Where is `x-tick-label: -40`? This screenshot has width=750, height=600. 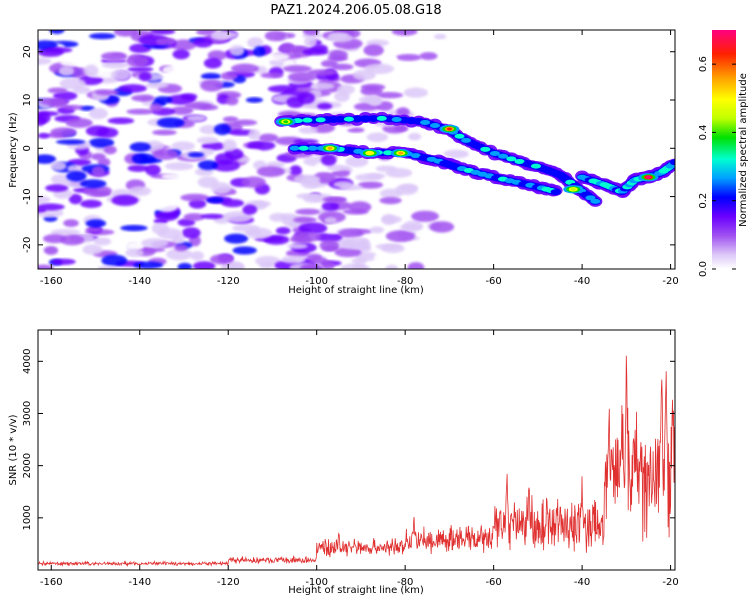 x-tick-label: -40 is located at coordinates (582, 281).